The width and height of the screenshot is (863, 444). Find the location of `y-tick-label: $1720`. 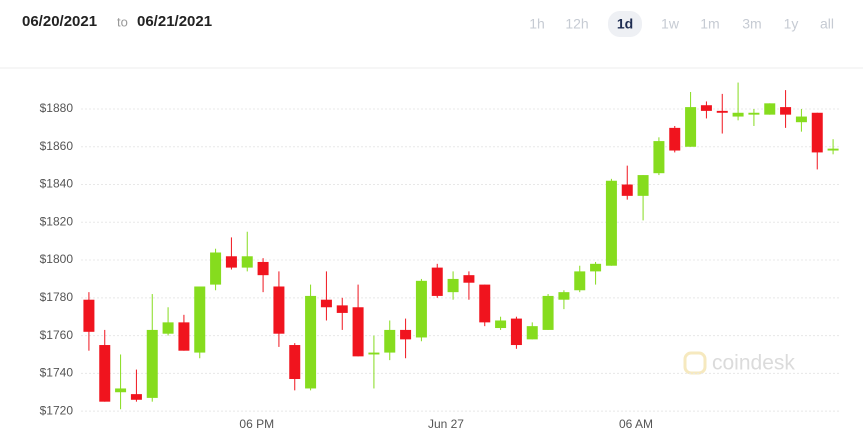

y-tick-label: $1720 is located at coordinates (57, 410).